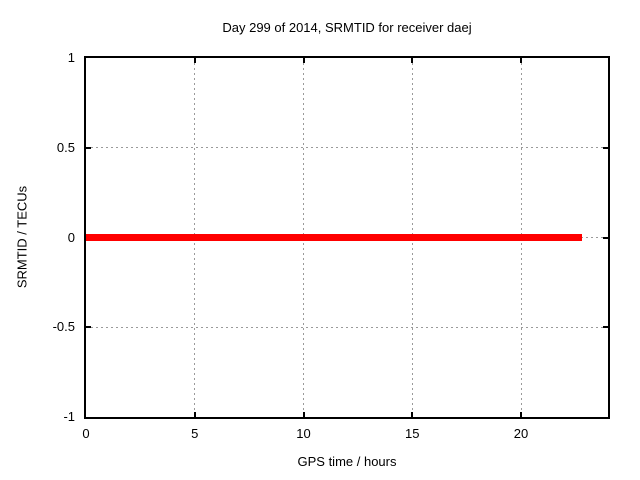  Describe the element at coordinates (412, 433) in the screenshot. I see `x-tick-label: 15` at that location.